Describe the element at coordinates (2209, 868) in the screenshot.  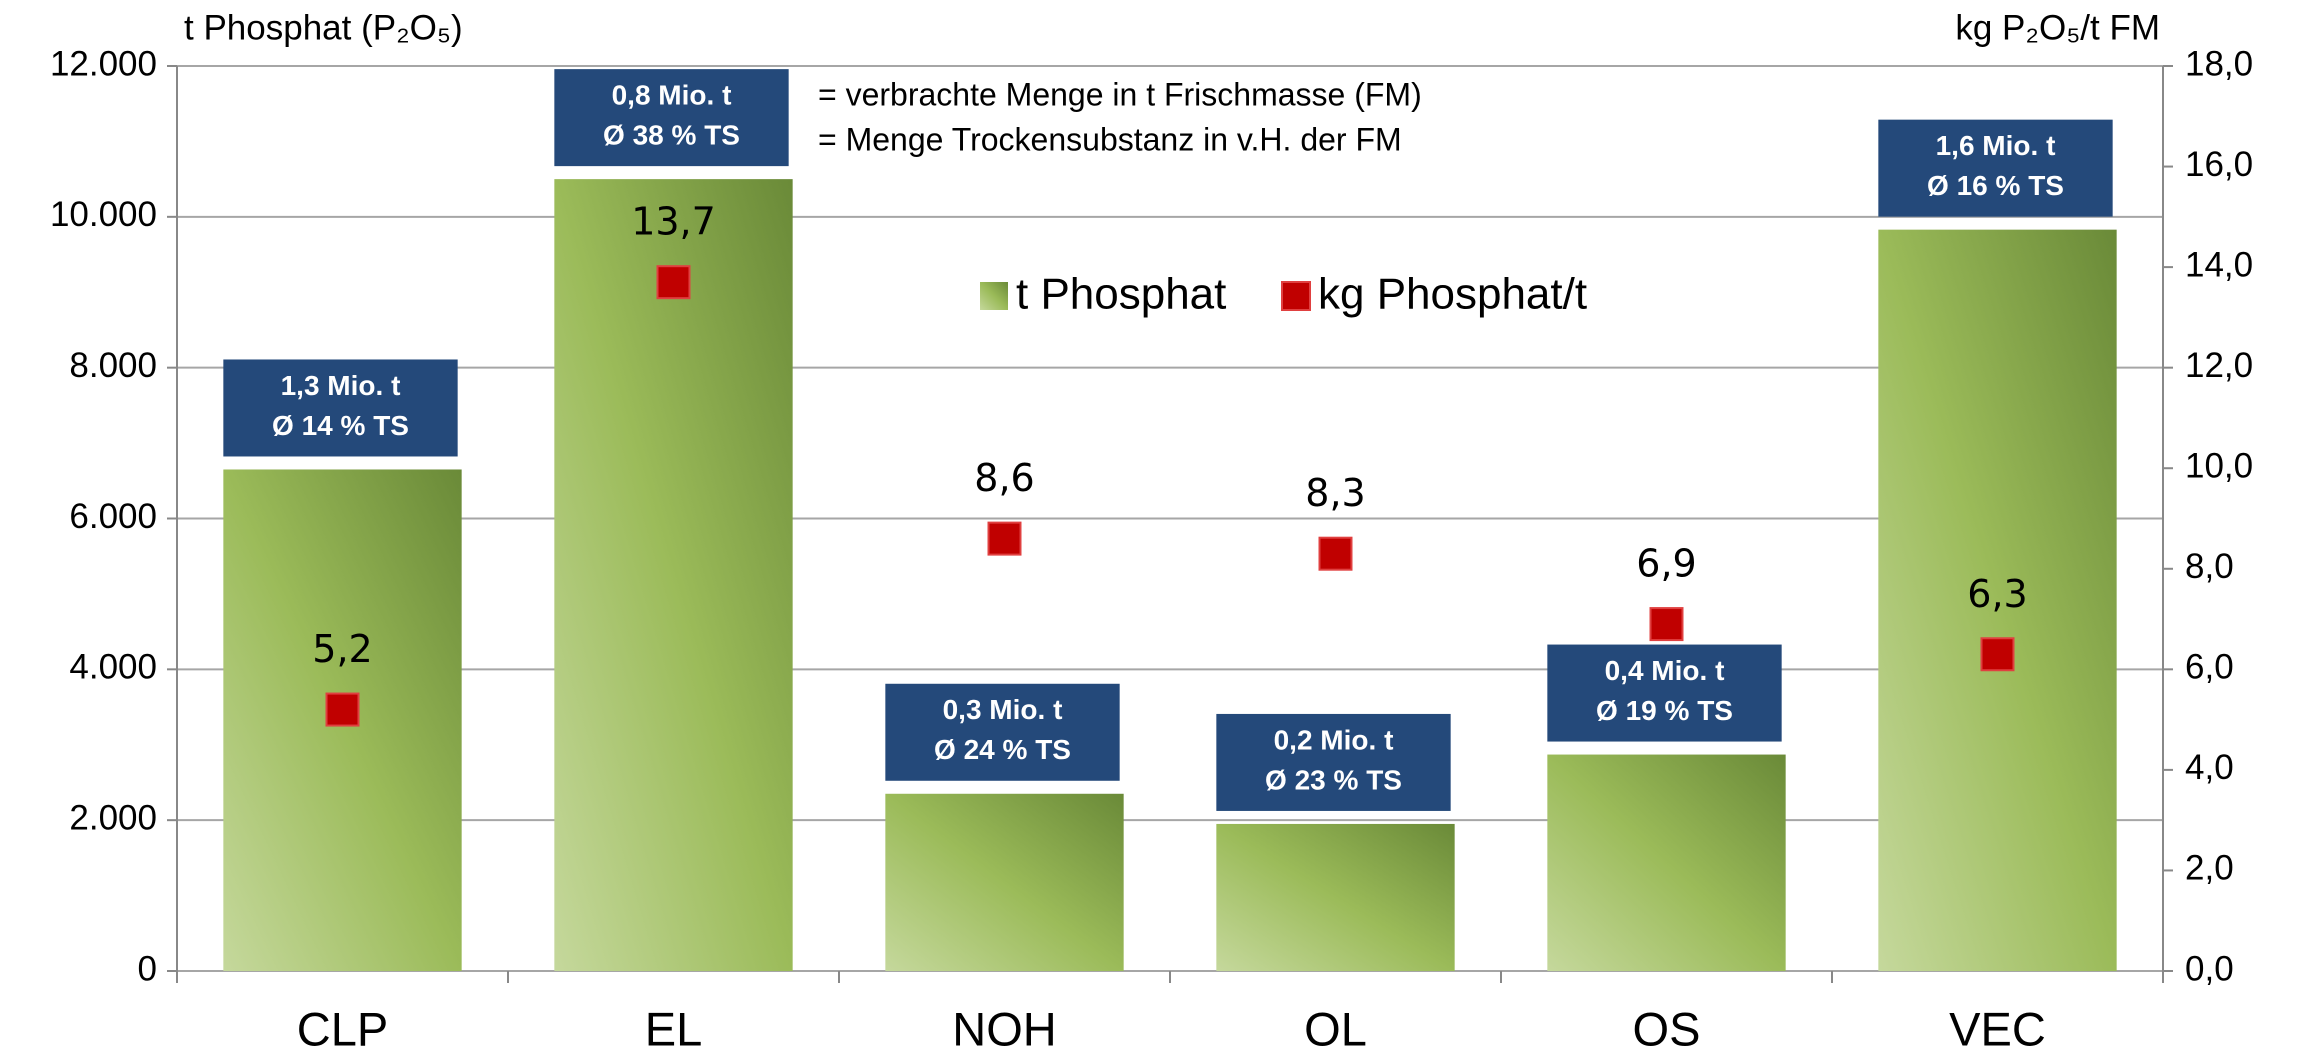
I see `y2-tick-label: 2,0` at that location.